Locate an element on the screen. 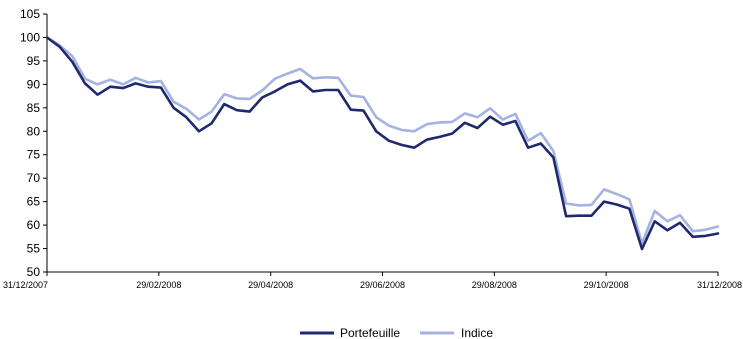  y-tick-label: 60 is located at coordinates (34, 225).